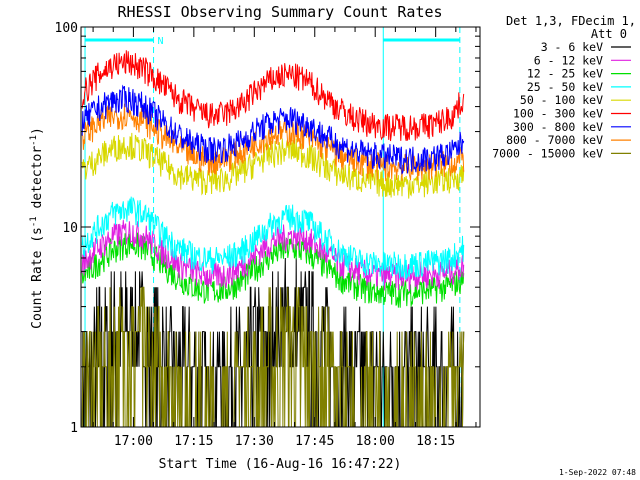 Image resolution: width=640 pixels, height=480 pixels. Describe the element at coordinates (435, 441) in the screenshot. I see `x-tick-label: 18:15` at that location.